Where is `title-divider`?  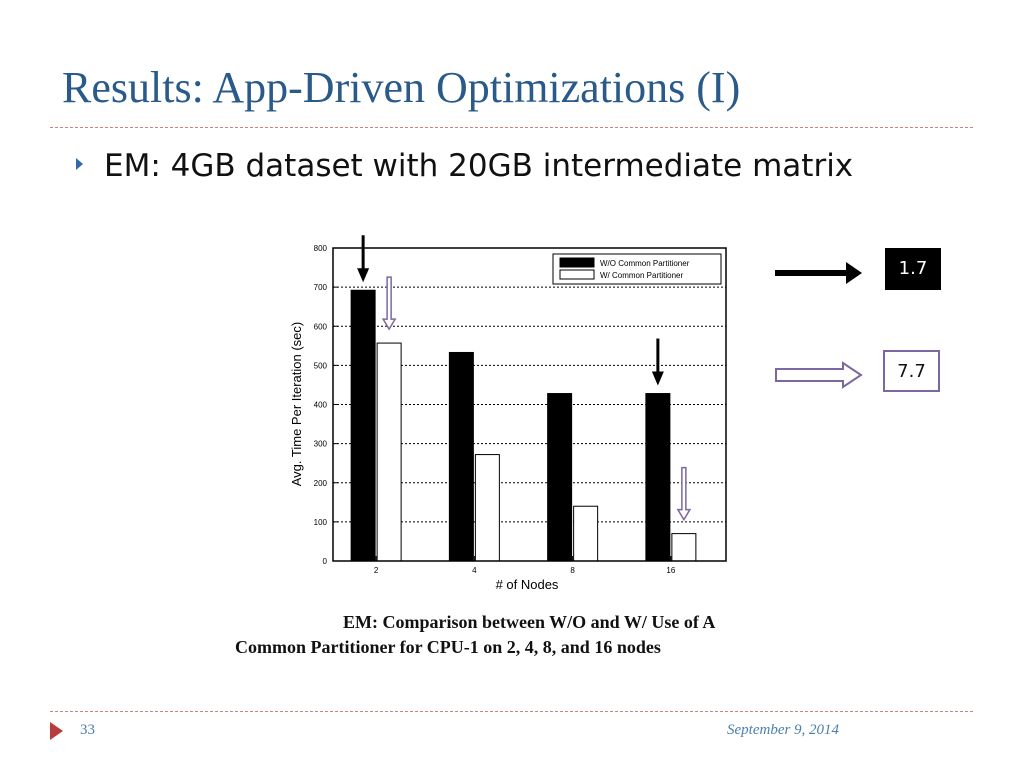 title-divider is located at coordinates (511, 127).